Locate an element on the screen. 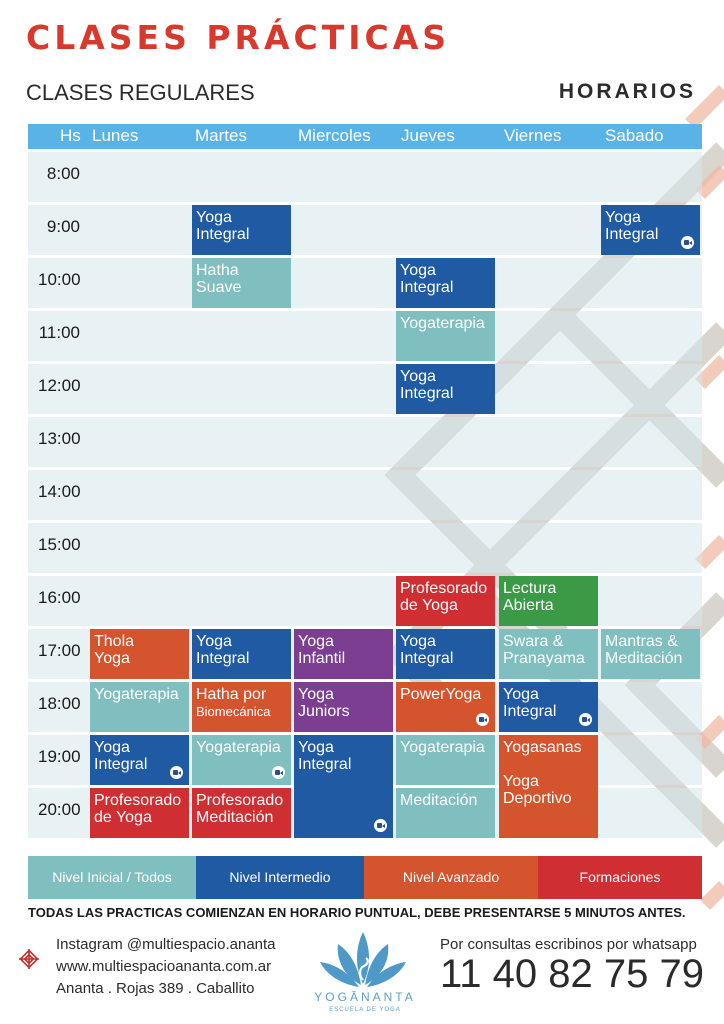  day-header-jueves: Jueves is located at coordinates (428, 135).